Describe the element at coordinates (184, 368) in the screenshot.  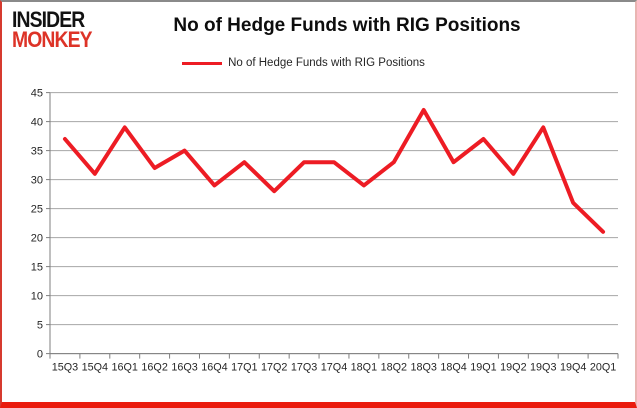
I see `x-tick-label: 16Q3` at that location.